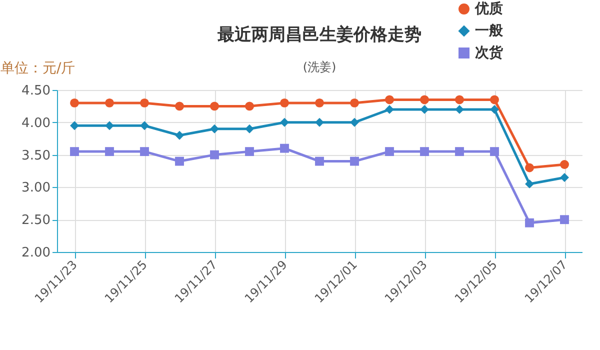 The width and height of the screenshot is (600, 350). Describe the element at coordinates (488, 8) in the screenshot. I see `legend-label: 优质` at that location.